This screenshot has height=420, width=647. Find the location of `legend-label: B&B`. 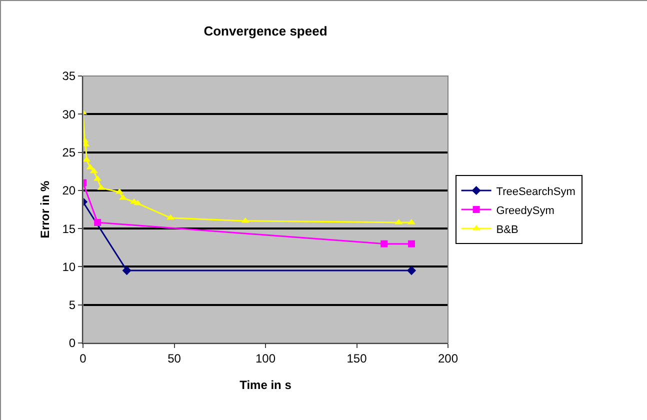

legend-label: B&B is located at coordinates (507, 230).